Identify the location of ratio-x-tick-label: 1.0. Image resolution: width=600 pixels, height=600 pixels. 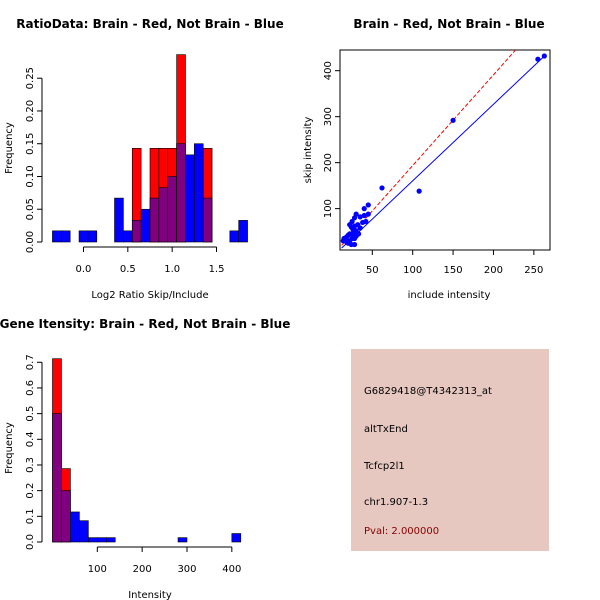
(172, 269).